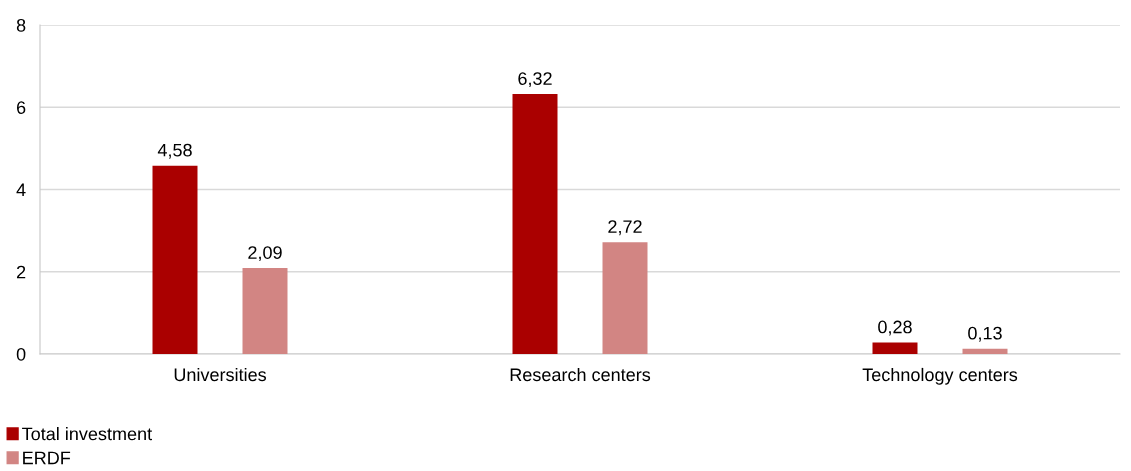 The image size is (1131, 471). Describe the element at coordinates (535, 80) in the screenshot. I see `data-label: 6,32` at that location.